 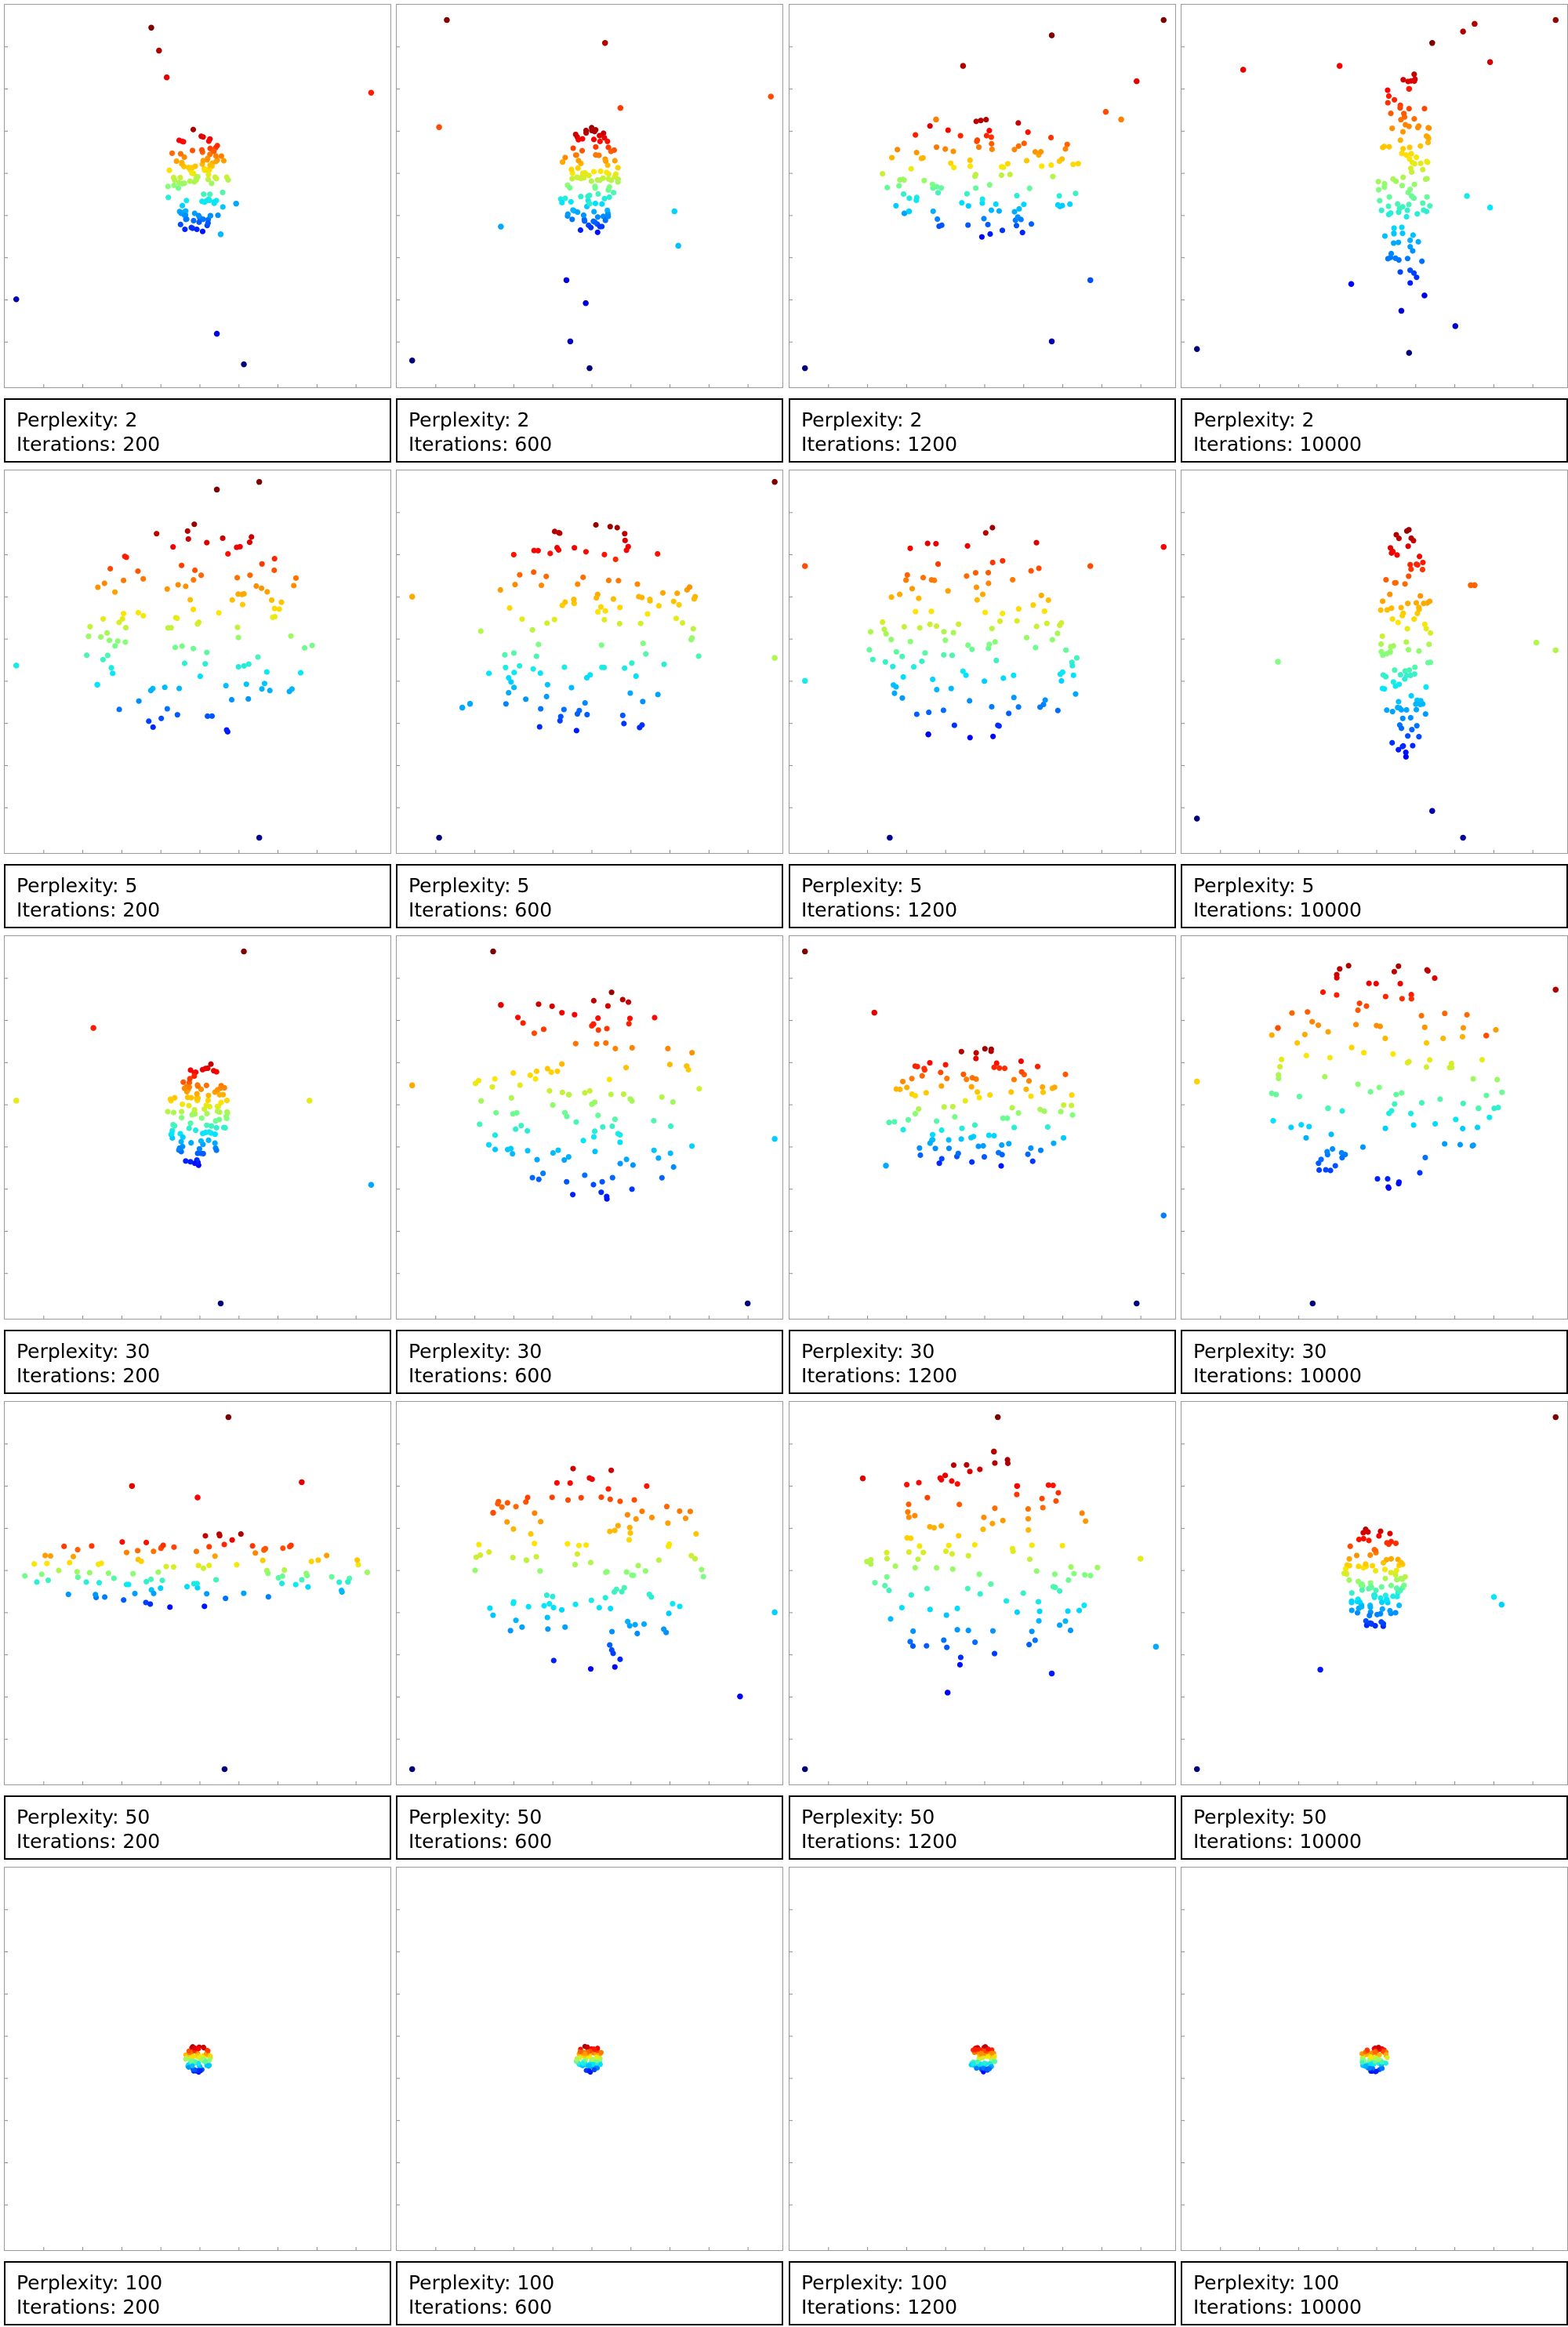 What do you see at coordinates (1374, 896) in the screenshot?
I see `panel-caption: Perplexity: 5 Iterations: 10000` at bounding box center [1374, 896].